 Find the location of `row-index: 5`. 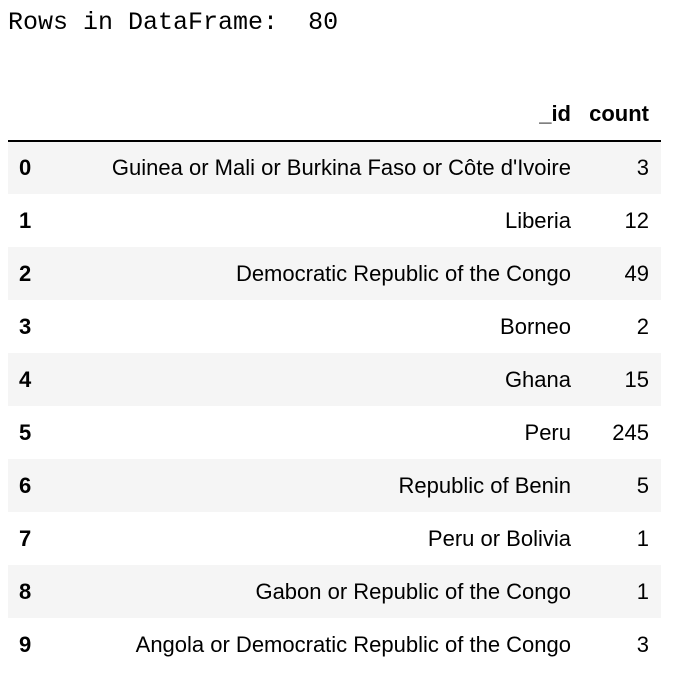

row-index: 5 is located at coordinates (25, 432).